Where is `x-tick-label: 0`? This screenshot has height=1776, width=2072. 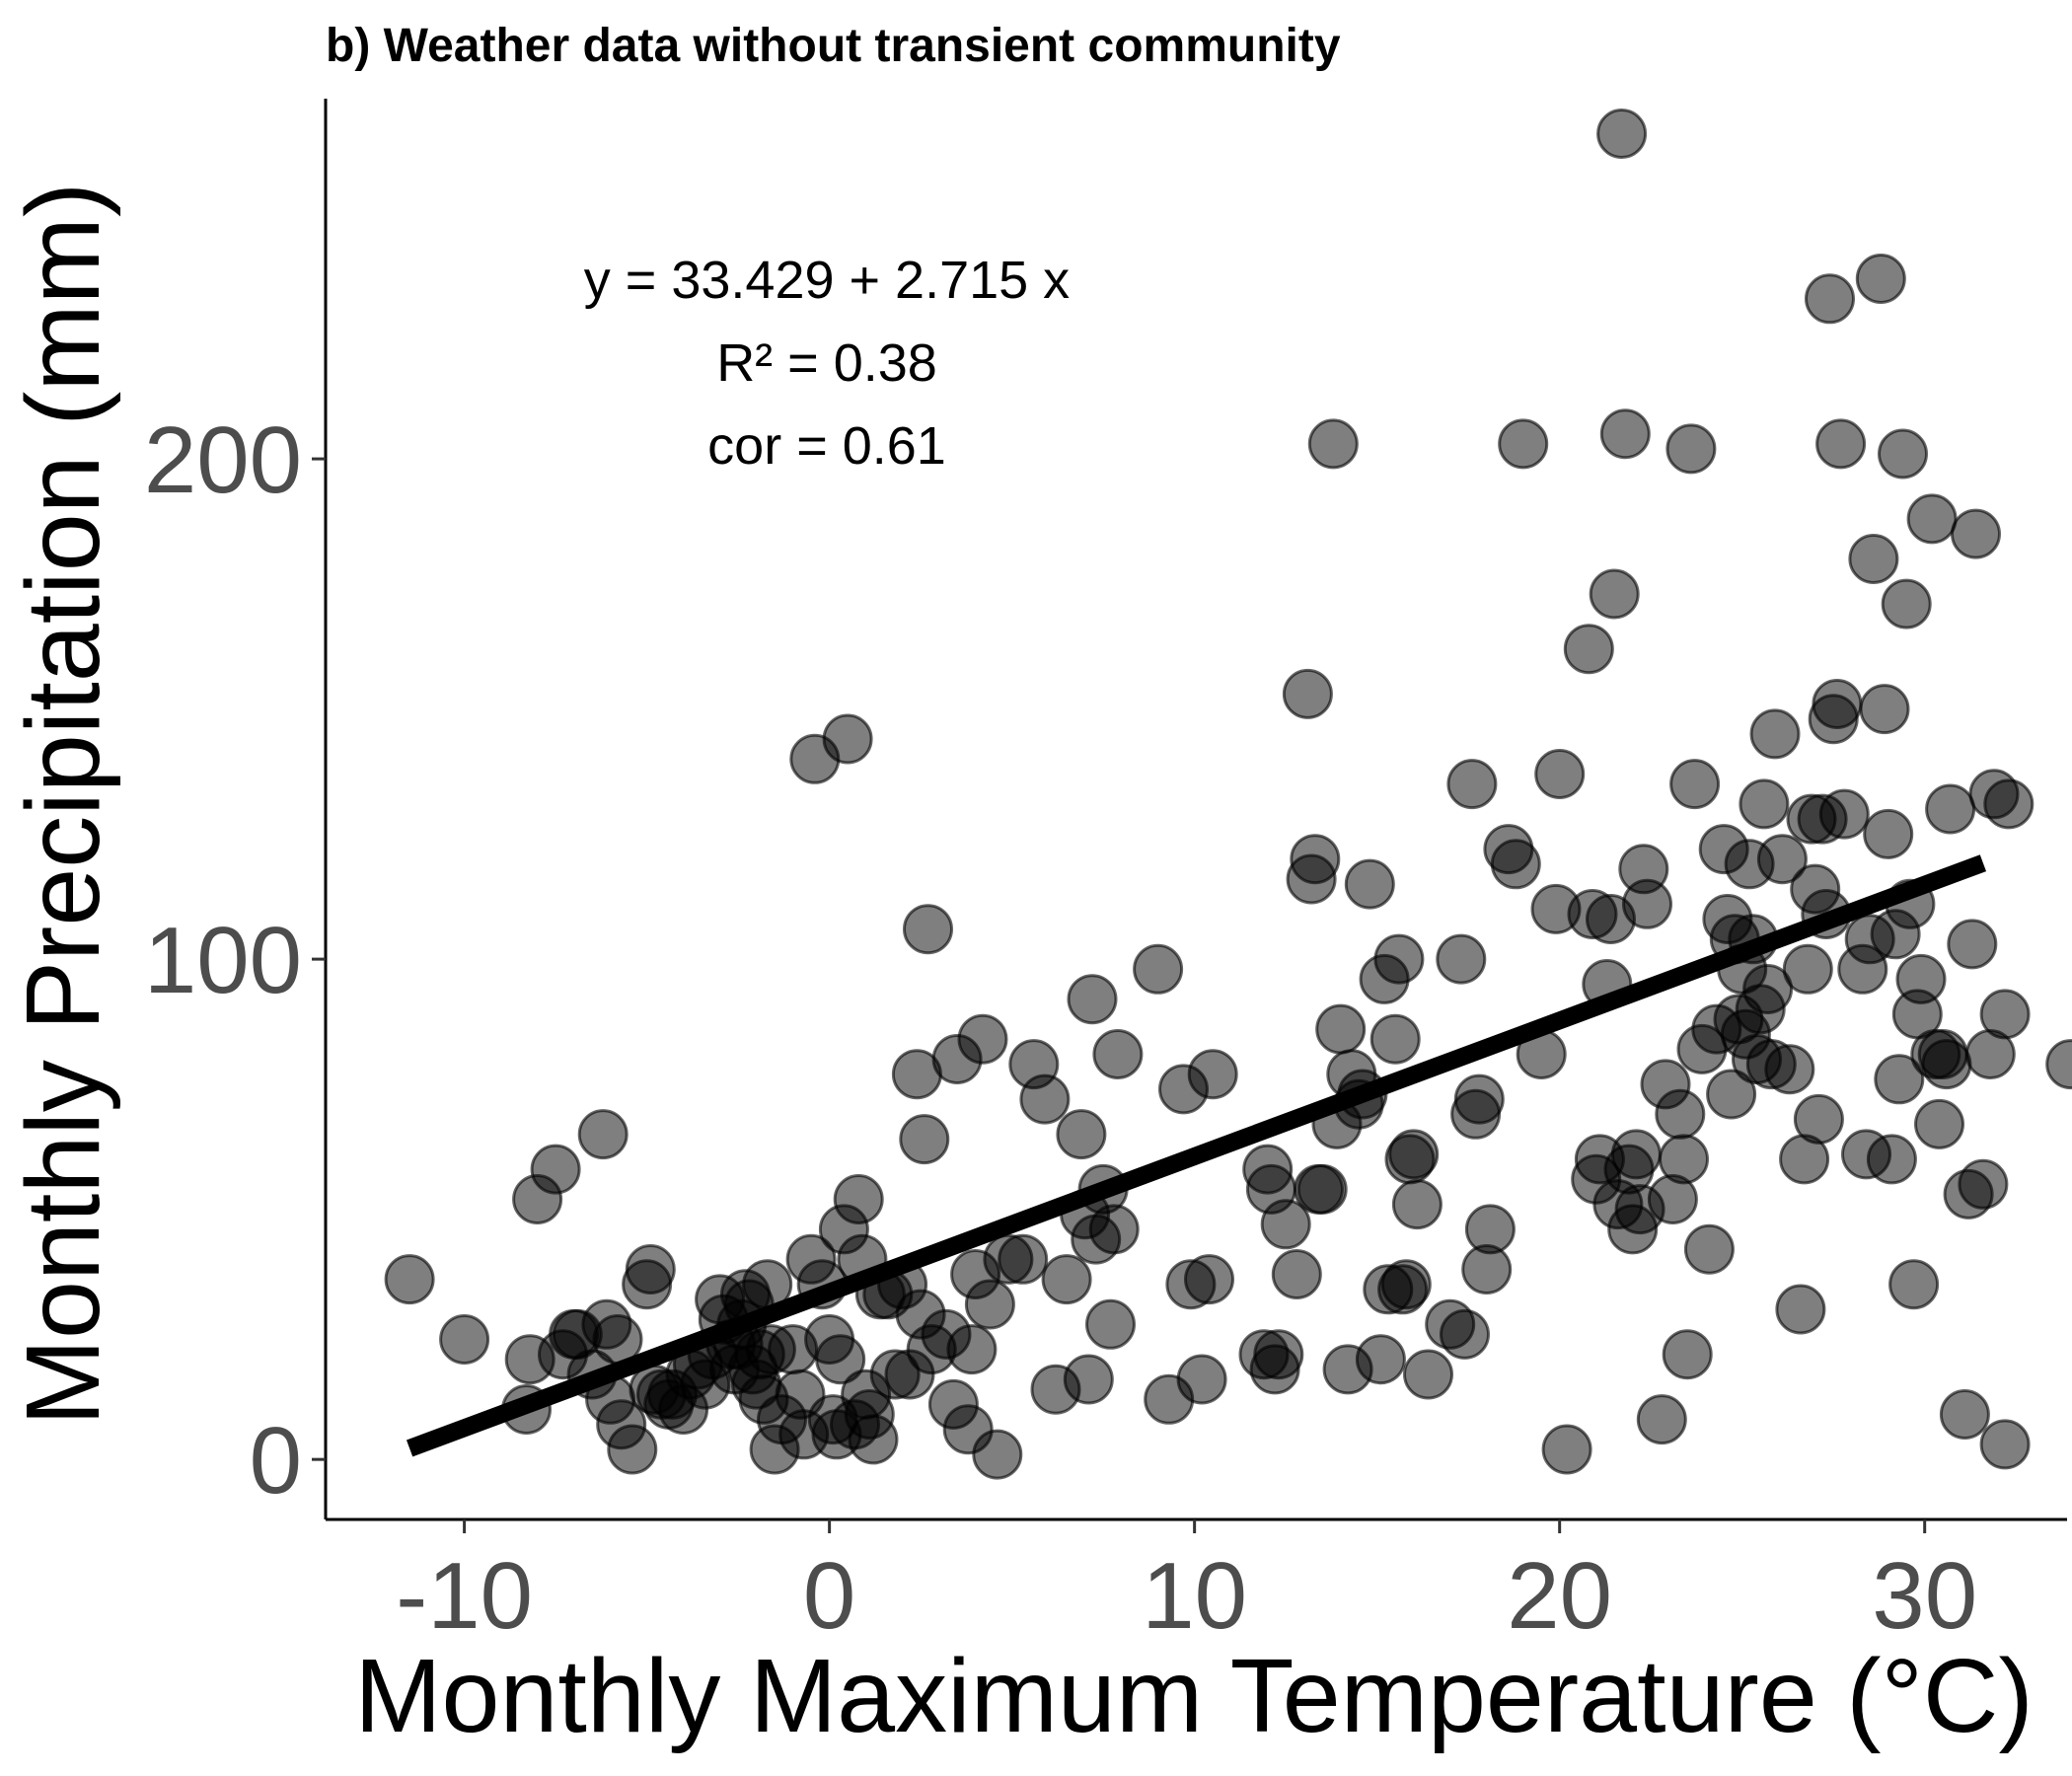 x-tick-label: 0 is located at coordinates (829, 1596).